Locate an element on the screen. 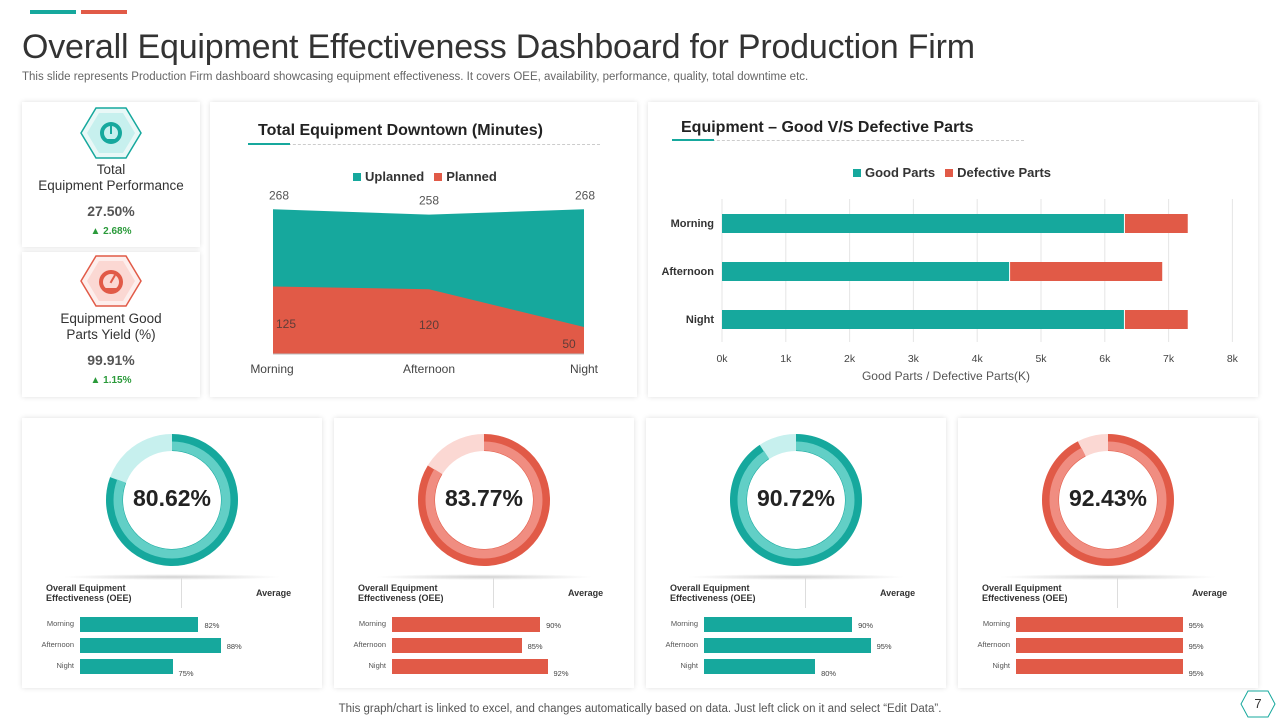  x-tick-label: 2k is located at coordinates (850, 359).